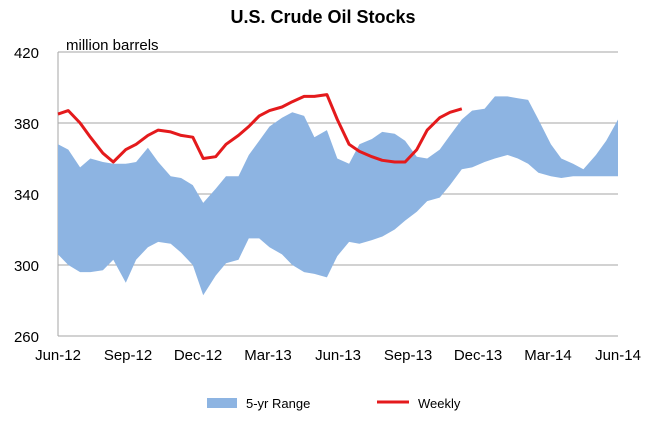  Describe the element at coordinates (618, 355) in the screenshot. I see `x-tick-label: Jun-14` at that location.